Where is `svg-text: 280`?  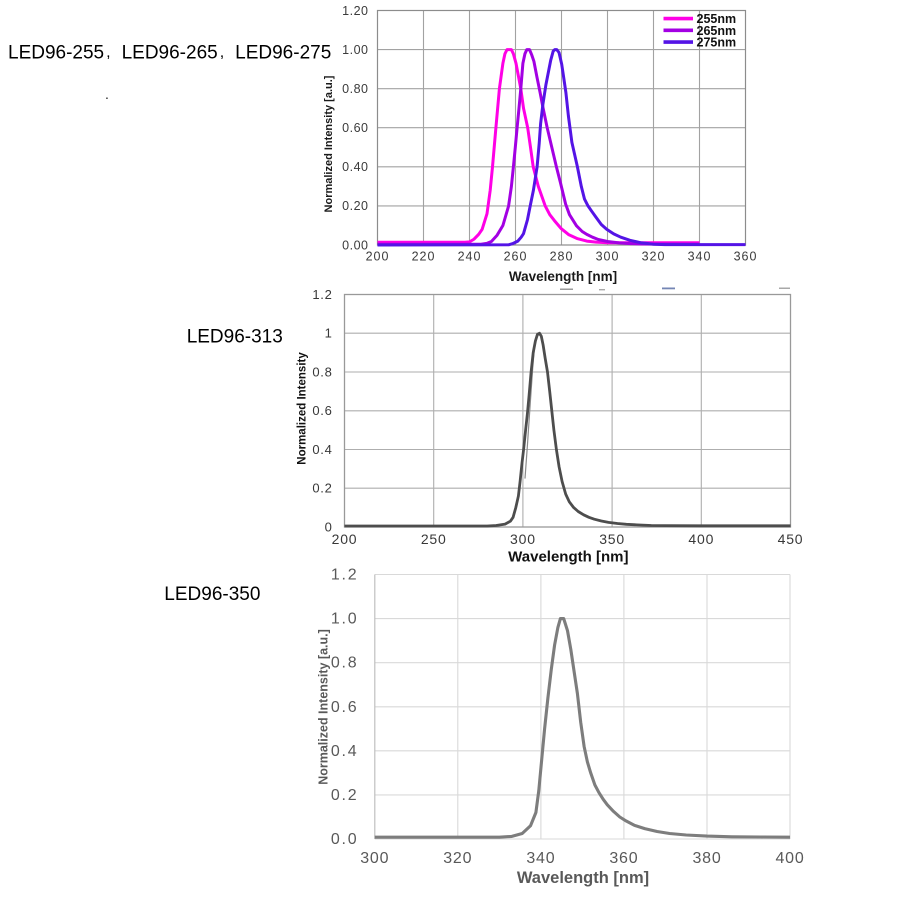 svg-text: 280 is located at coordinates (562, 257).